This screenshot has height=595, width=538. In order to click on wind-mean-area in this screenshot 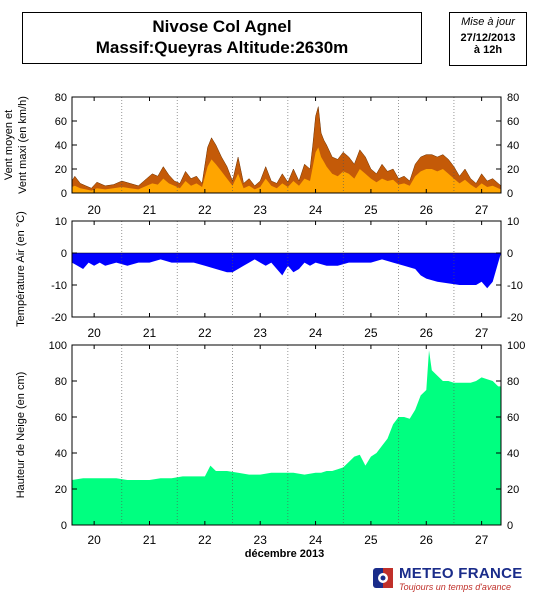, I will do `click(286, 170)`.